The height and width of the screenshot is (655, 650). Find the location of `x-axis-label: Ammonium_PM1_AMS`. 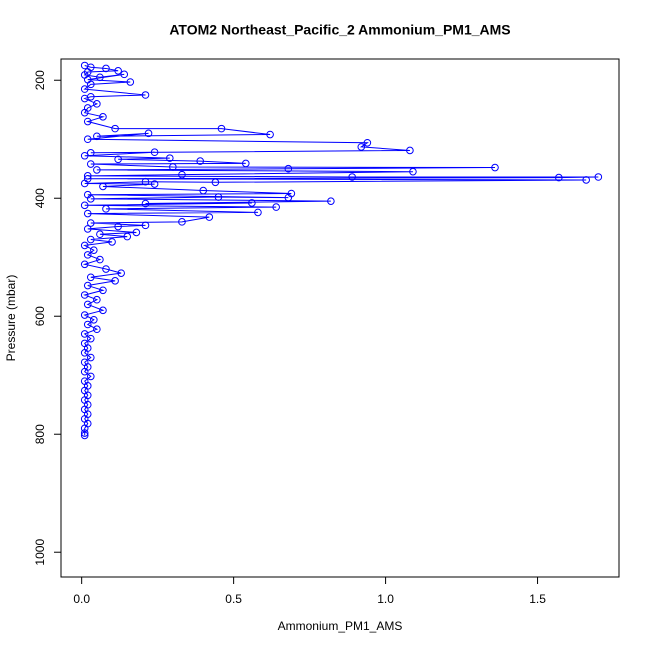

x-axis-label: Ammonium_PM1_AMS is located at coordinates (340, 626).